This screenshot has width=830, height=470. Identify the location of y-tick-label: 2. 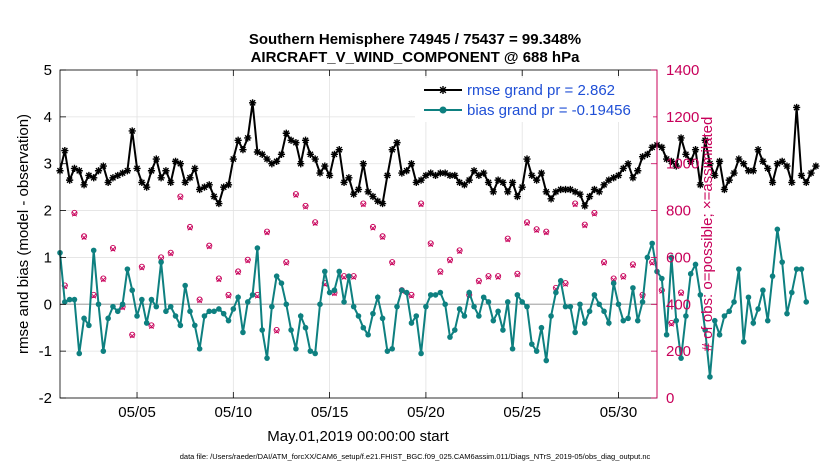
(48, 211).